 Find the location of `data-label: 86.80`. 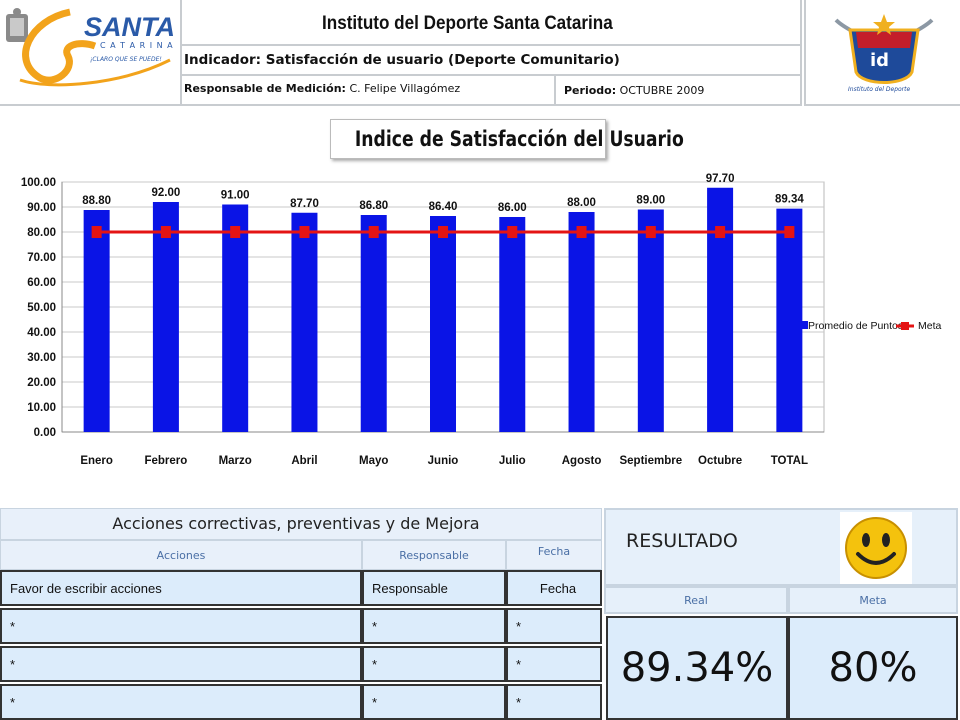

data-label: 86.80 is located at coordinates (373, 206).